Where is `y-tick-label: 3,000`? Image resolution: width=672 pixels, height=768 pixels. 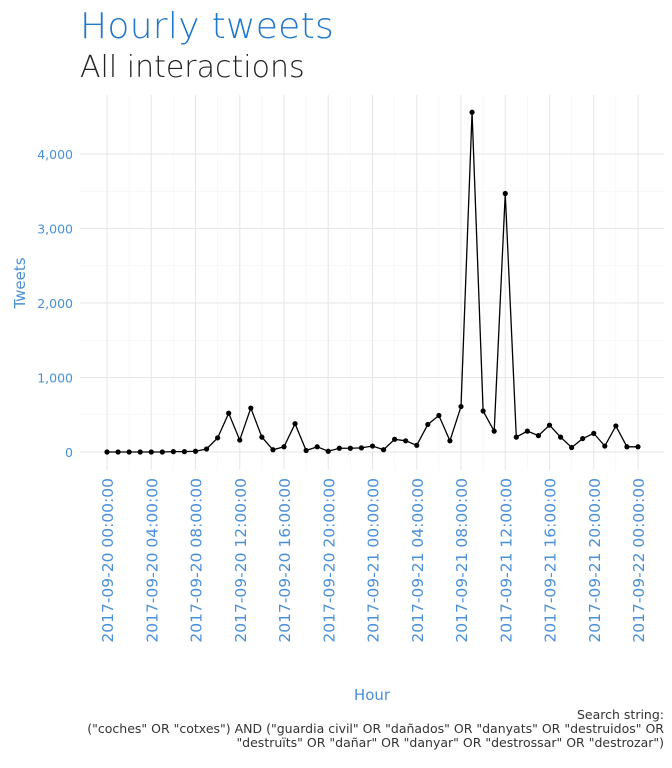 y-tick-label: 3,000 is located at coordinates (55, 229).